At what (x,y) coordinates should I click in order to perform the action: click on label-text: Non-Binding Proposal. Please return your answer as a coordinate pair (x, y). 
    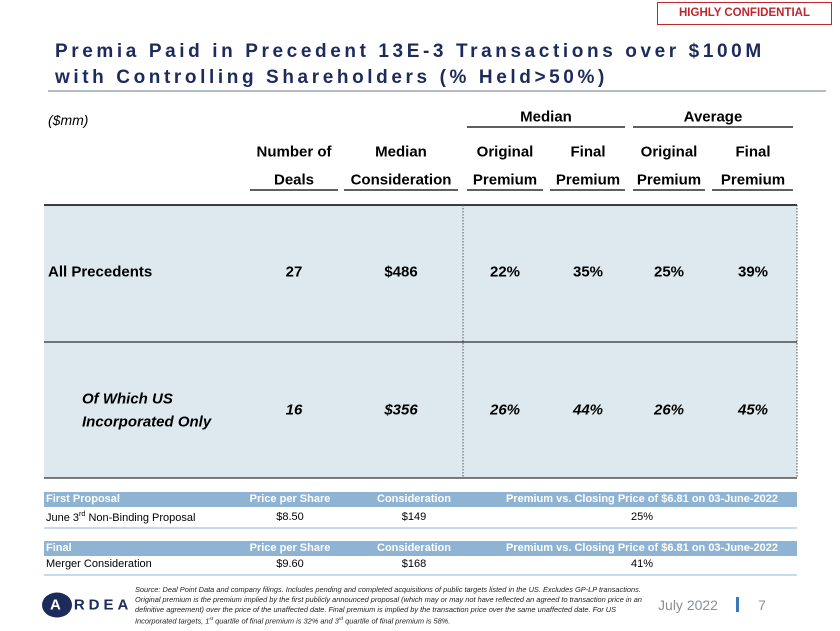
    Looking at the image, I should click on (140, 517).